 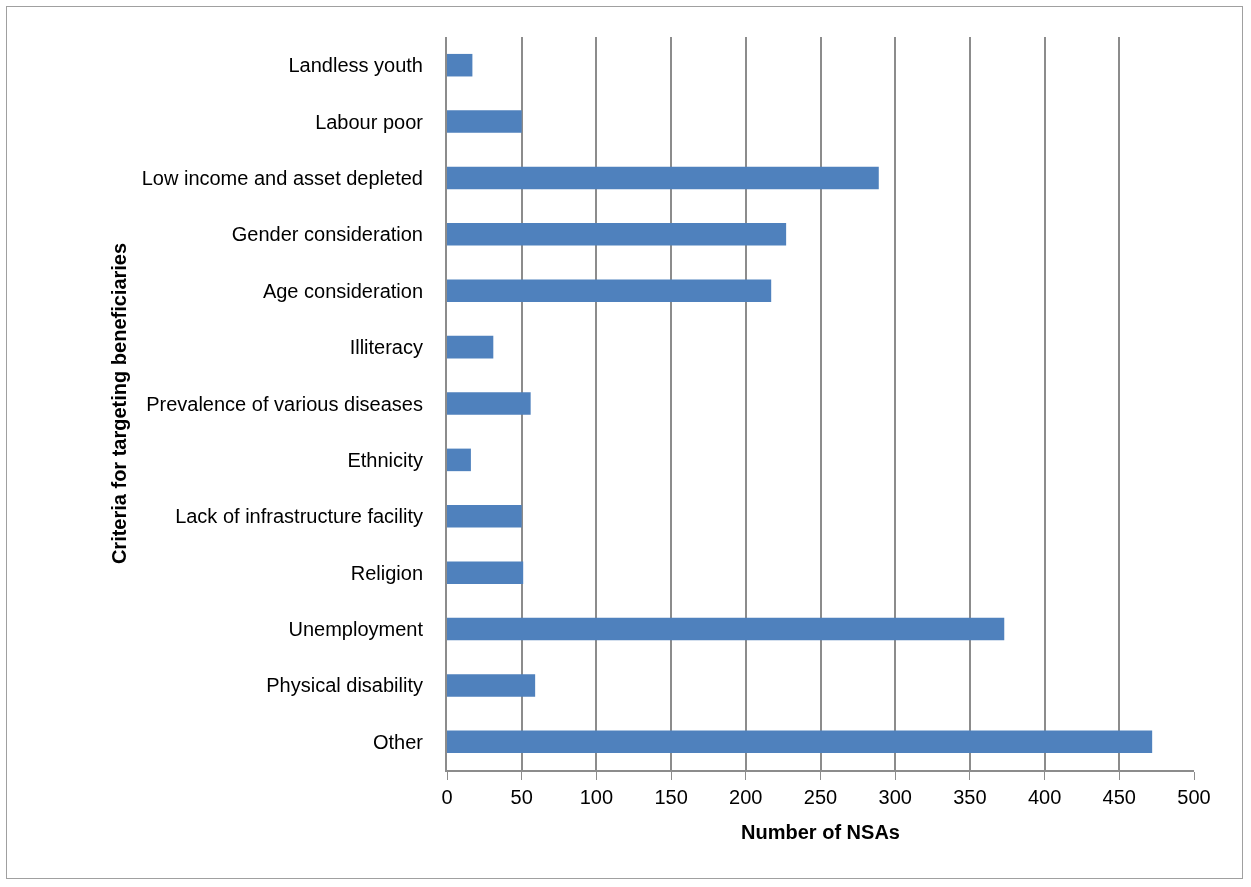 What do you see at coordinates (369, 121) in the screenshot?
I see `y-tick-label: Labour poor` at bounding box center [369, 121].